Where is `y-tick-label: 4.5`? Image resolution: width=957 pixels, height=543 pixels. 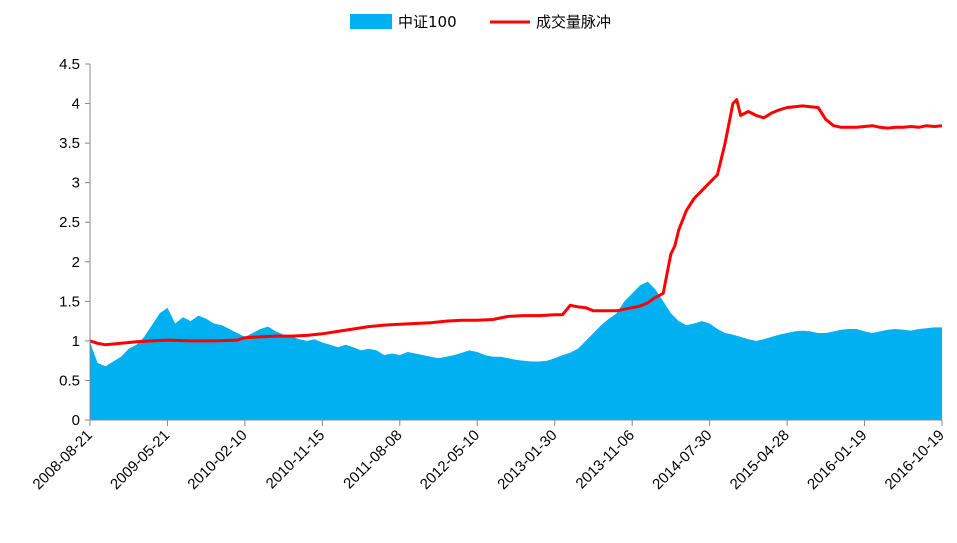
y-tick-label: 4.5 is located at coordinates (69, 64).